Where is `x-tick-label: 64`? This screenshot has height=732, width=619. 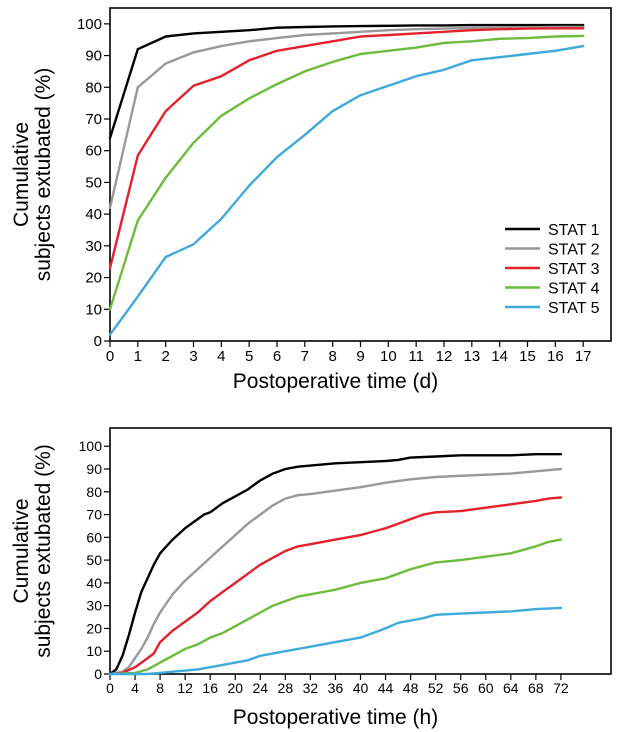 x-tick-label: 64 is located at coordinates (511, 688).